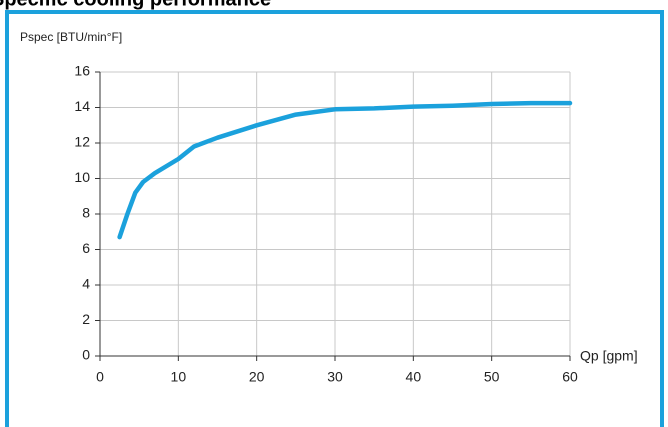 The image size is (668, 427). I want to click on y-tick-label: 8, so click(86, 213).